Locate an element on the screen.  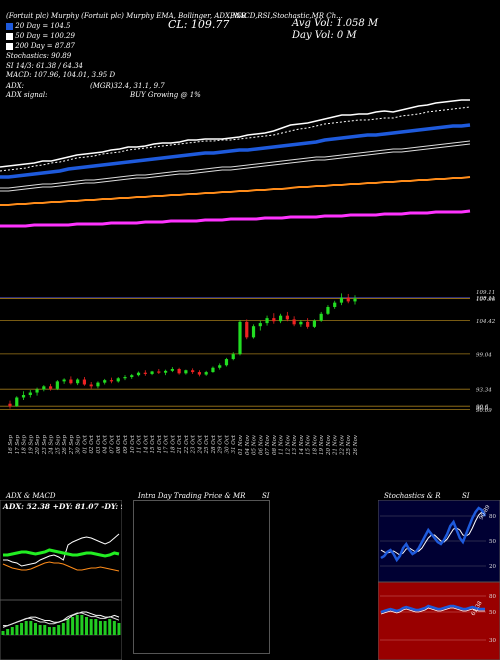
adx-macd-title: ADX & MACD is located at coordinates (31, 496).